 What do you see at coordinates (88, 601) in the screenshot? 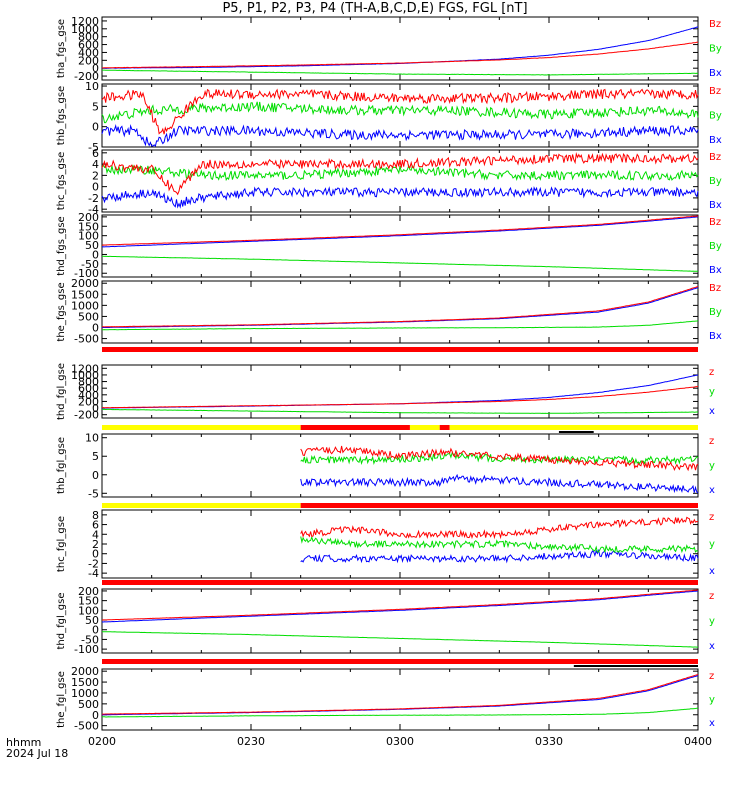
I see `y-tick-label: 150` at bounding box center [88, 601].